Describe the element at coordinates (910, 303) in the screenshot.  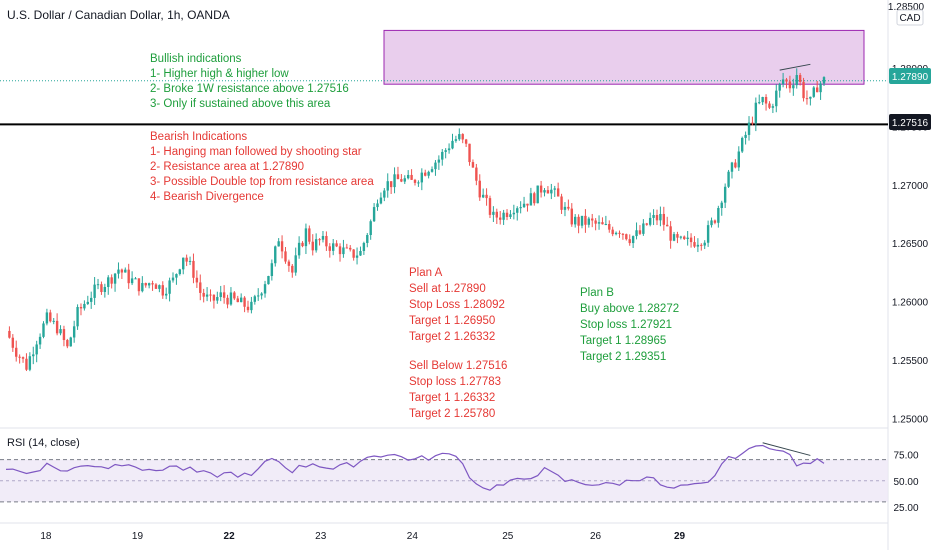
I see `price-tick-label: 1.26000` at that location.